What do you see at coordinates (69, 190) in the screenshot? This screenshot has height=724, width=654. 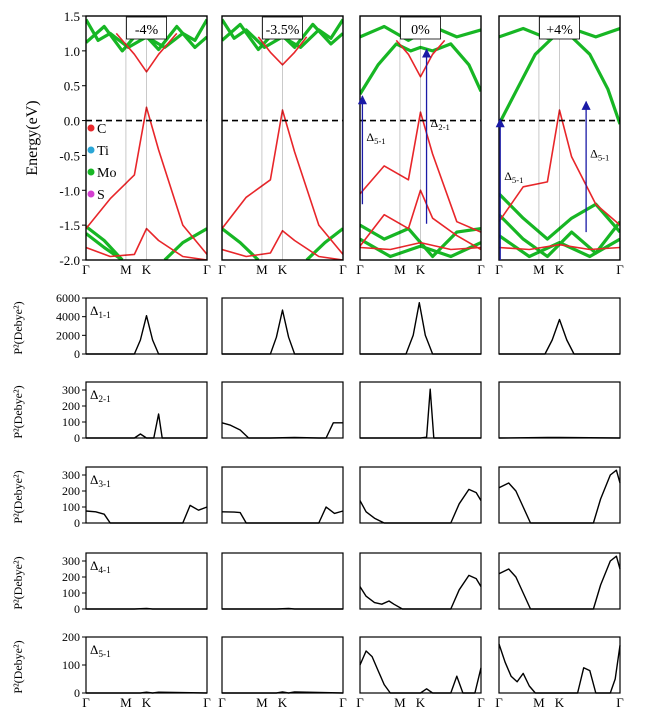 I see `band-y-tick-label: -1.0` at bounding box center [69, 190].